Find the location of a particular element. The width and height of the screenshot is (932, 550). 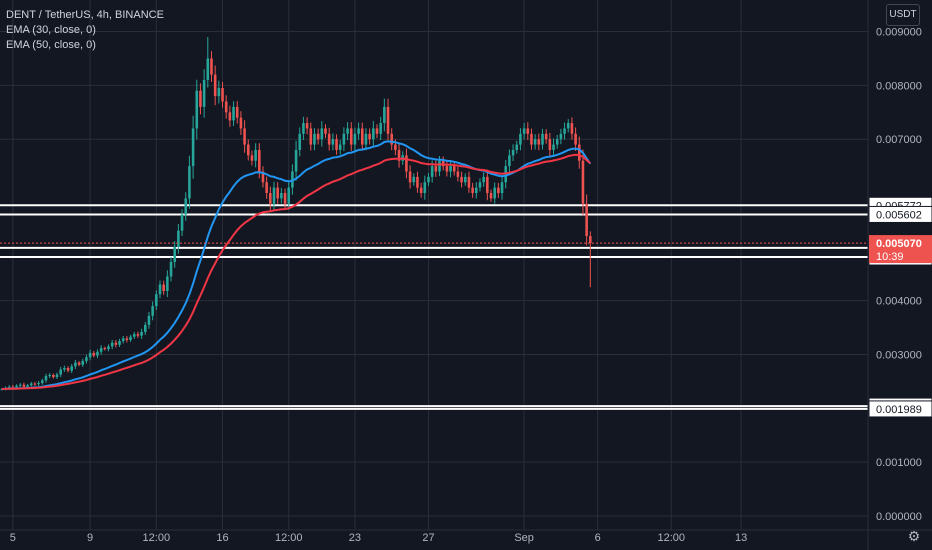

time-axis: 5 9 12:00 16 12:00 23 27 Sep 6 12:00 13 is located at coordinates (466, 536).